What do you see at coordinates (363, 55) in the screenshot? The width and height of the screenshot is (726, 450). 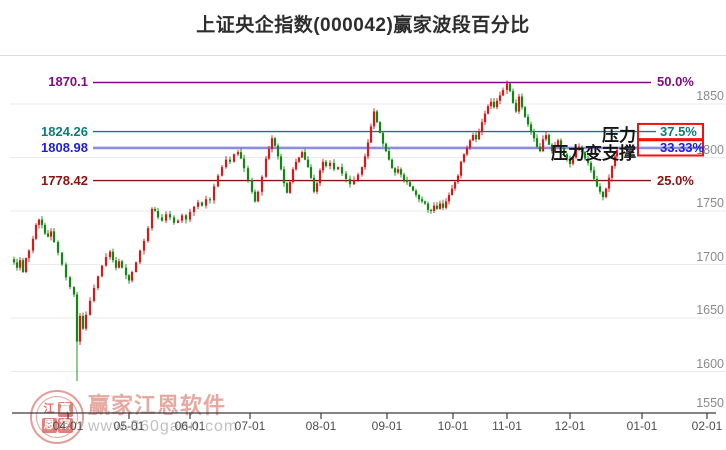 I see `title-divider` at bounding box center [363, 55].